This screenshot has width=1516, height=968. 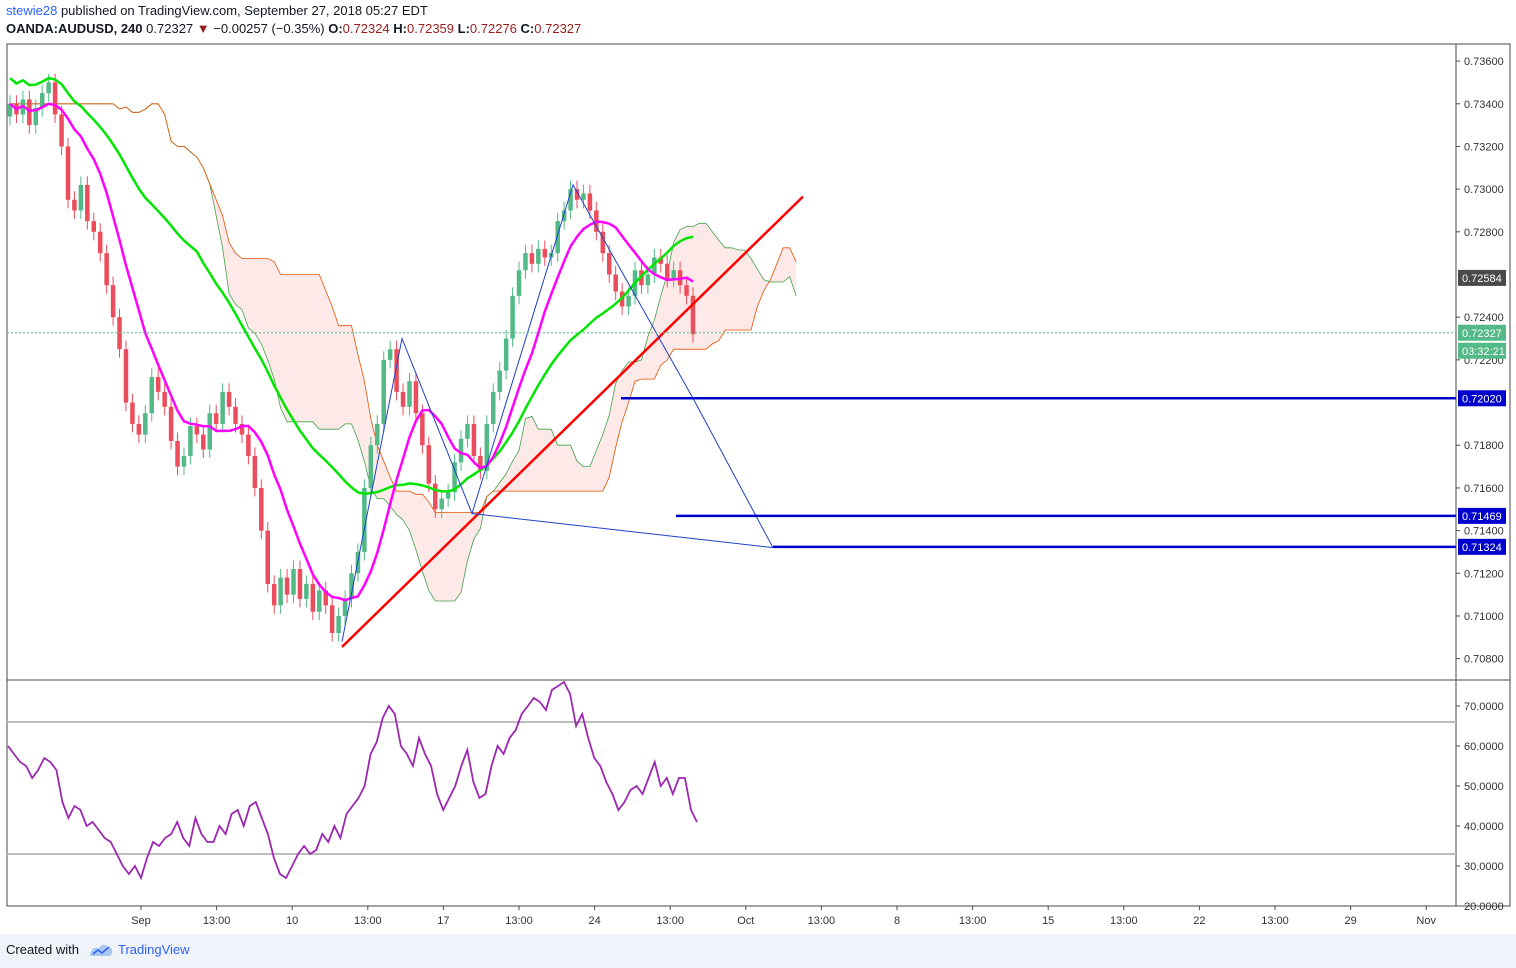 What do you see at coordinates (1482, 279) in the screenshot?
I see `price-label: 0.72584` at bounding box center [1482, 279].